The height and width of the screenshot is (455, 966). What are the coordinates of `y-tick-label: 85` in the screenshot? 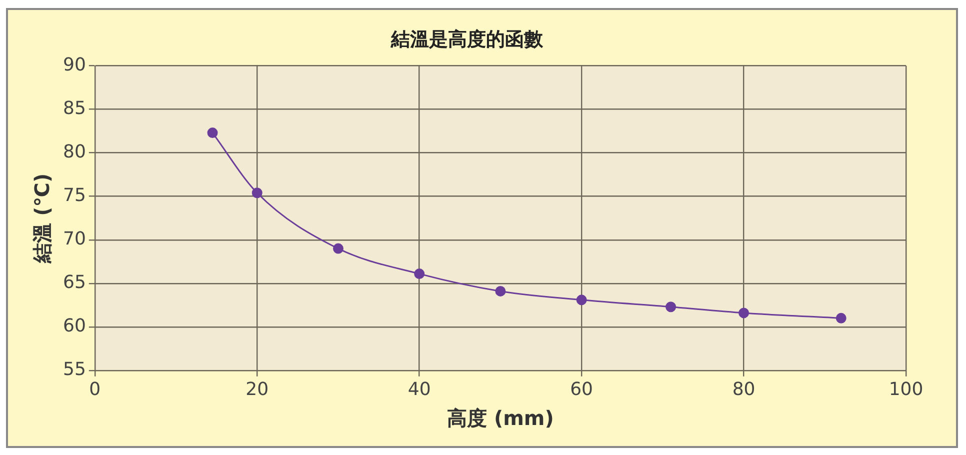 It's located at (74, 108).